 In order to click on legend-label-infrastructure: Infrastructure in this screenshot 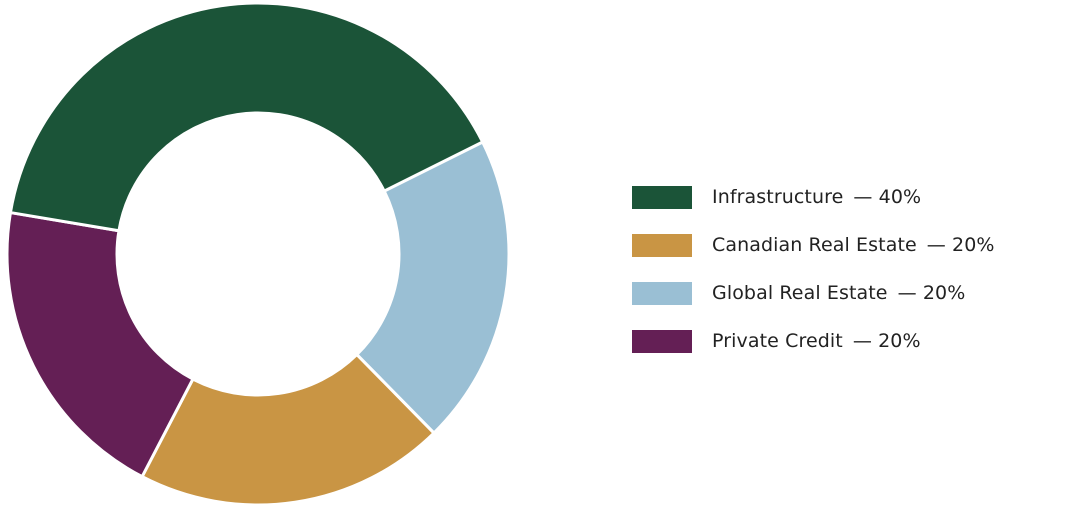, I will do `click(778, 197)`.